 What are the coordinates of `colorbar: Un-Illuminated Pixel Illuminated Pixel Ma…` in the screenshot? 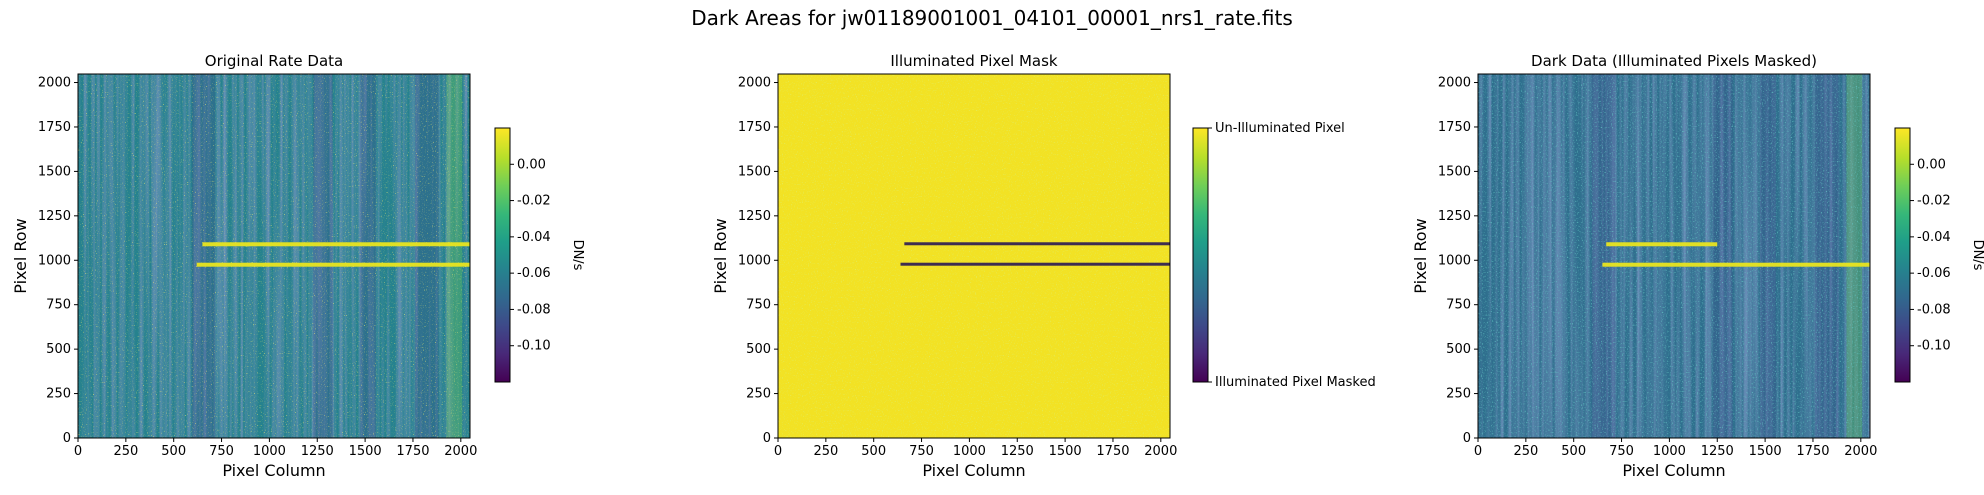 It's located at (1284, 255).